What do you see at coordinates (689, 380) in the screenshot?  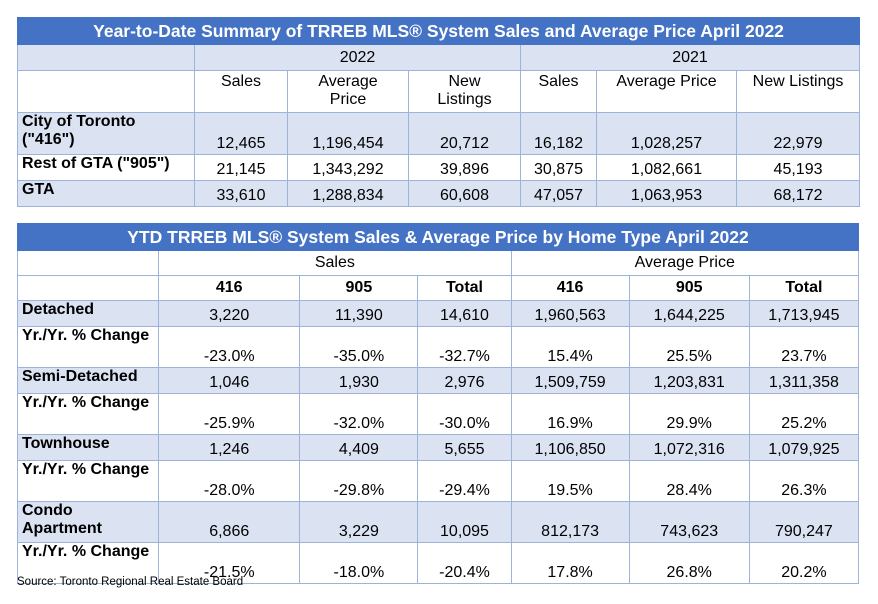 I see `table-cell: 1,203,831` at bounding box center [689, 380].